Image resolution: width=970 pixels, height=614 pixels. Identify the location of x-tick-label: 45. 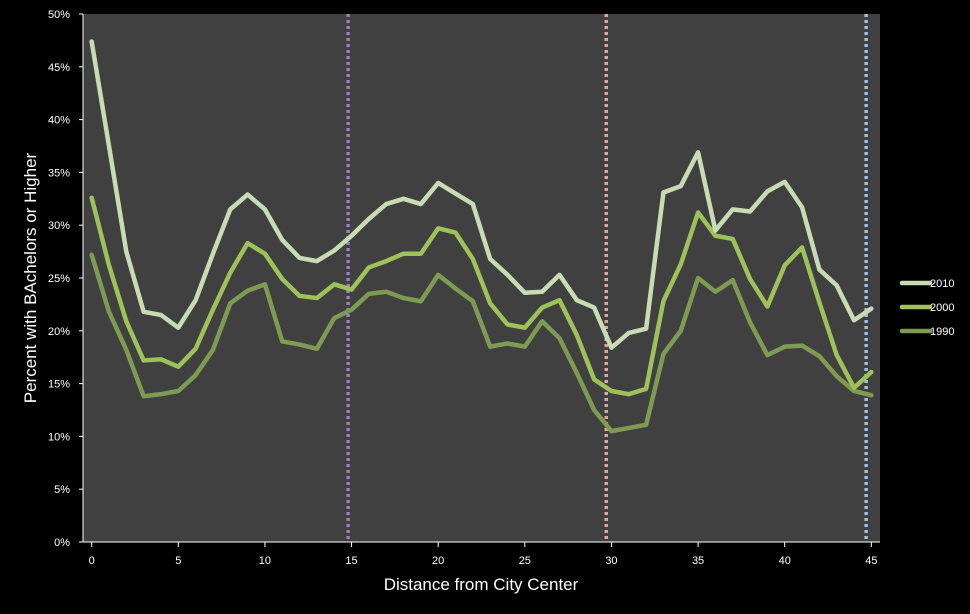
(871, 561).